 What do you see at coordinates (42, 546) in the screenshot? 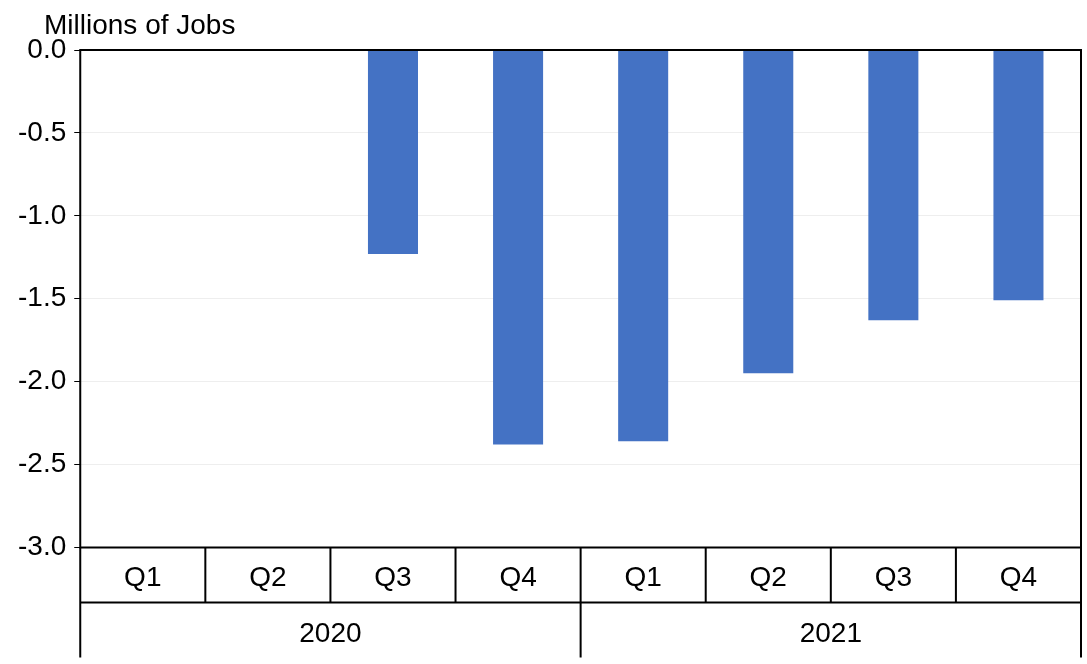
I see `y-tick-label: -3.0` at bounding box center [42, 546].